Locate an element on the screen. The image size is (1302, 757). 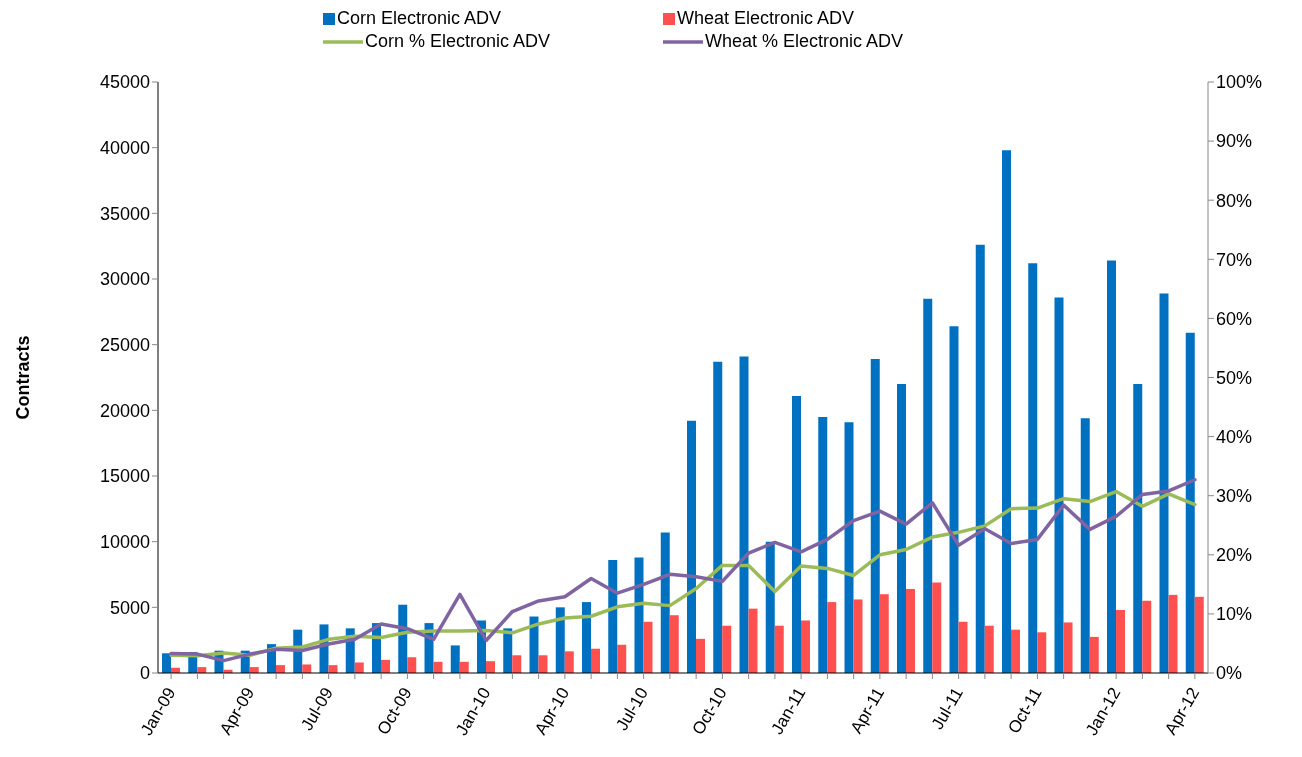
y-tick-label: 25000 is located at coordinates (124, 345).